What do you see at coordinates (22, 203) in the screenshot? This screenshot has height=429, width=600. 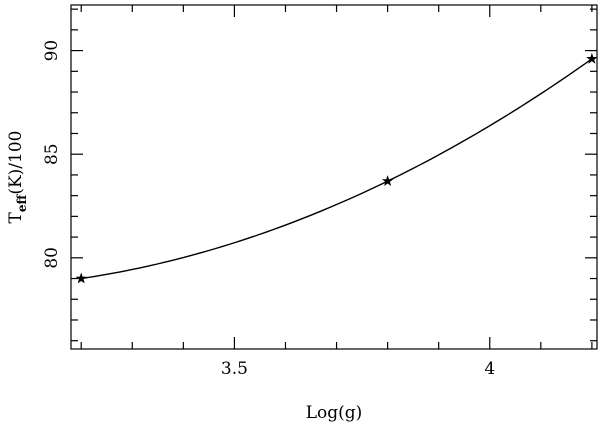 I see `y-axis-label-sub: eff` at bounding box center [22, 203].